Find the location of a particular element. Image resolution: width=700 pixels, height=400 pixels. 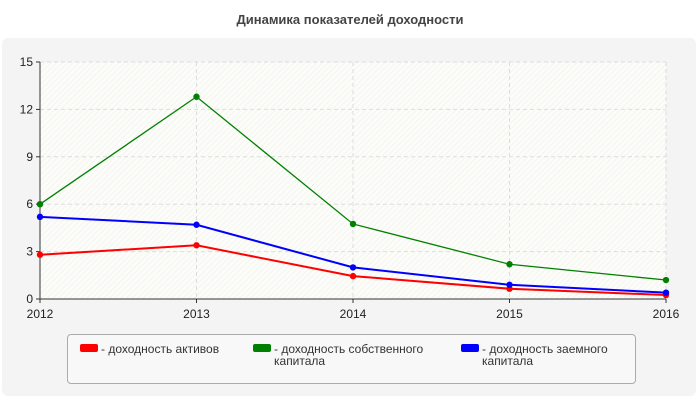

legend-label: - доходность заемного капитала is located at coordinates (545, 355).